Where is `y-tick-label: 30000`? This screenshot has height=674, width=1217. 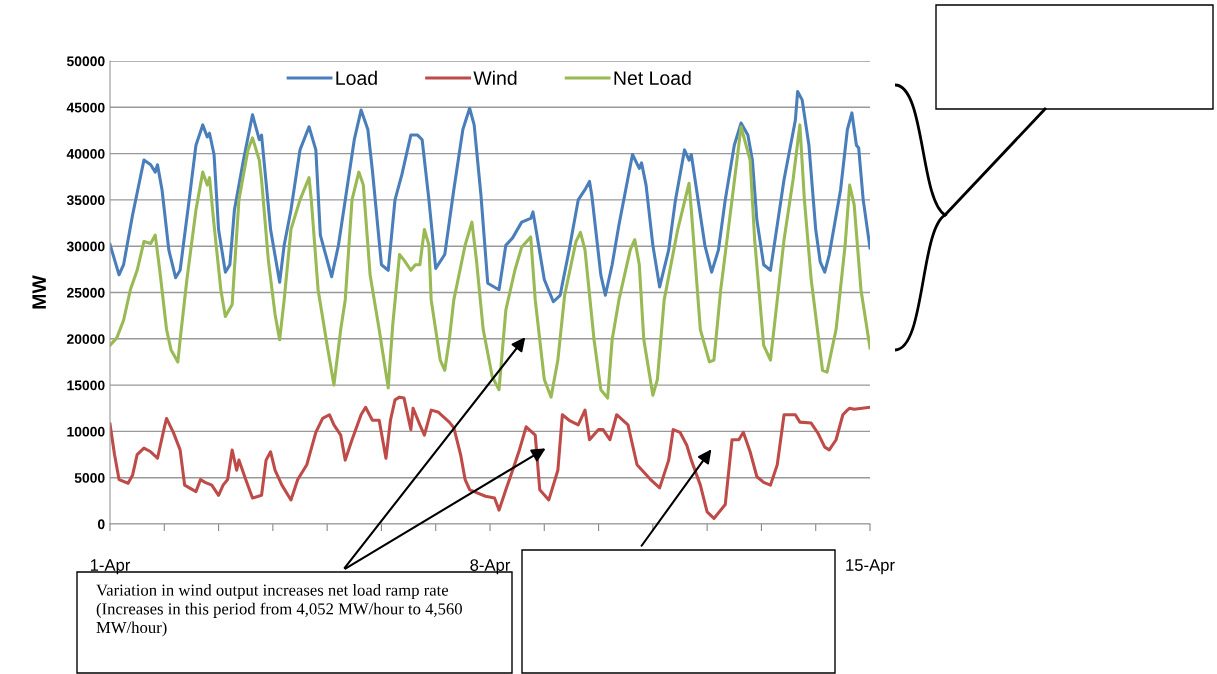 y-tick-label: 30000 is located at coordinates (85, 246).